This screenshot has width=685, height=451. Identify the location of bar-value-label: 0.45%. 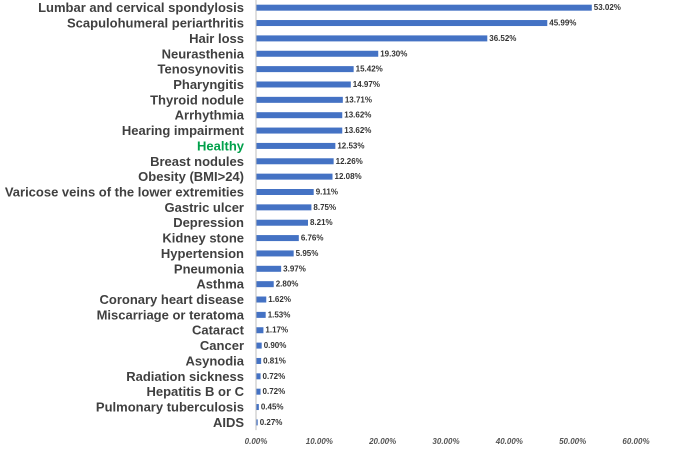
(272, 407).